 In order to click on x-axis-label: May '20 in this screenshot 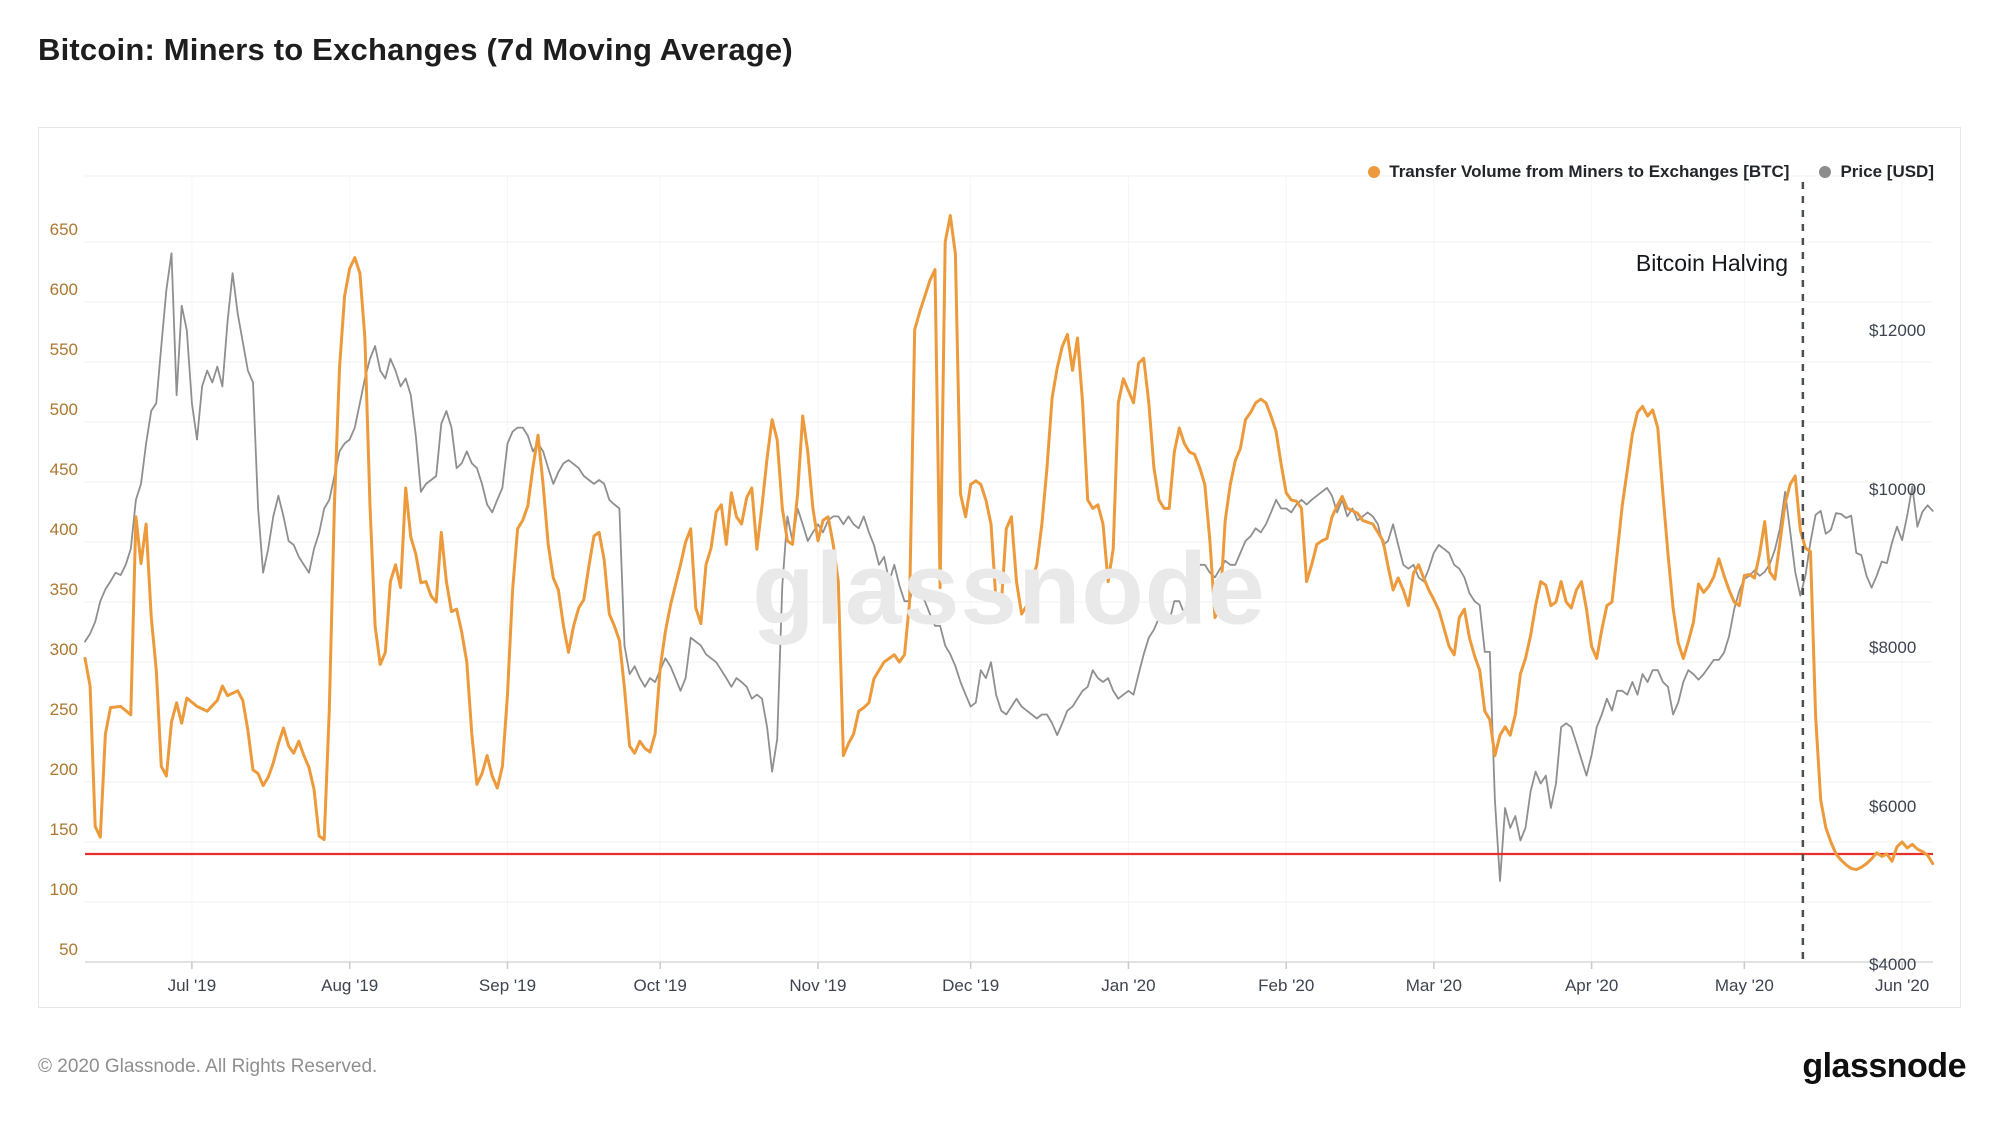, I will do `click(1744, 985)`.